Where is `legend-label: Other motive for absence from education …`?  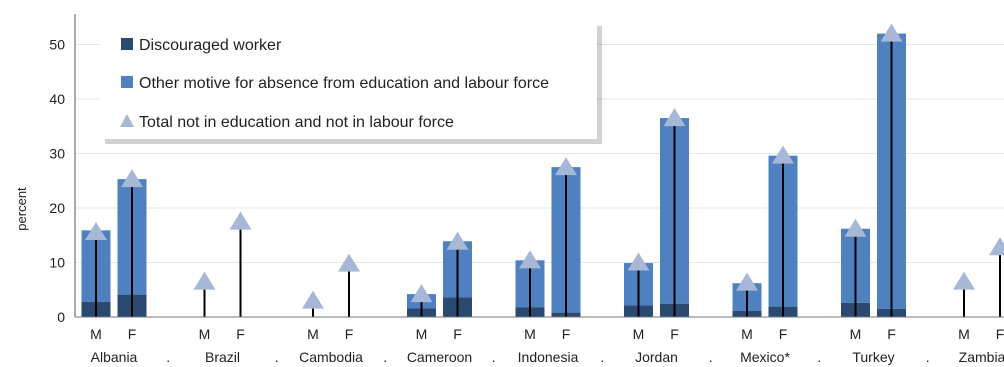 legend-label: Other motive for absence from education … is located at coordinates (344, 83).